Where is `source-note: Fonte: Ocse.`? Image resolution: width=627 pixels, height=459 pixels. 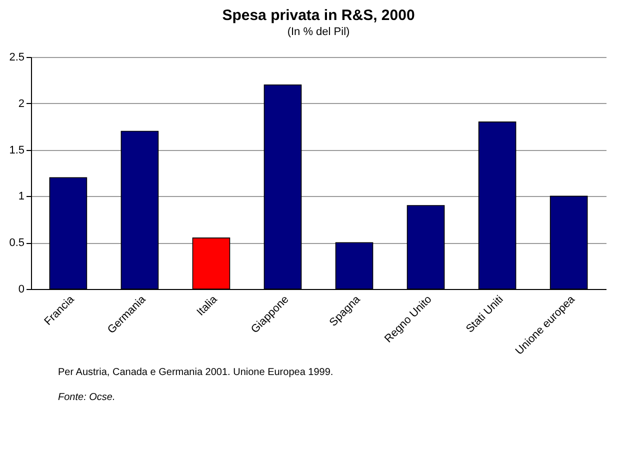 source-note: Fonte: Ocse. is located at coordinates (87, 397).